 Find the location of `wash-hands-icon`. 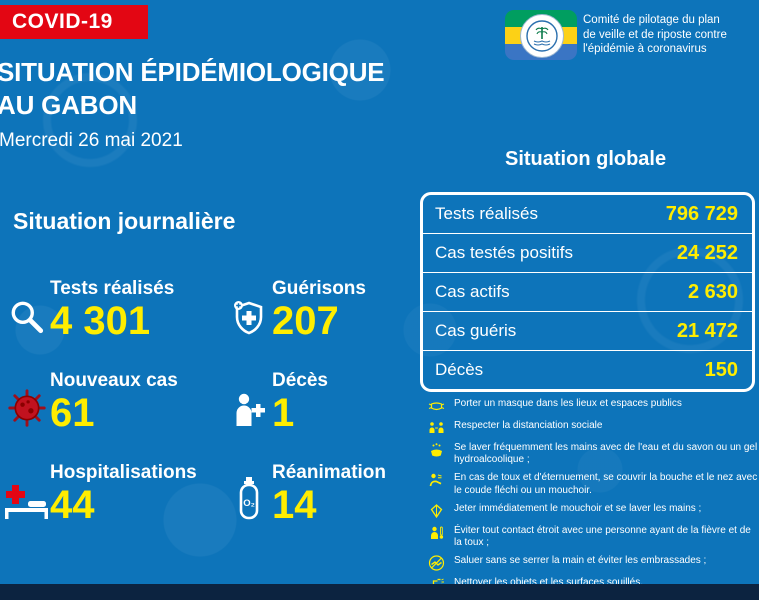

wash-hands-icon is located at coordinates (436, 450).